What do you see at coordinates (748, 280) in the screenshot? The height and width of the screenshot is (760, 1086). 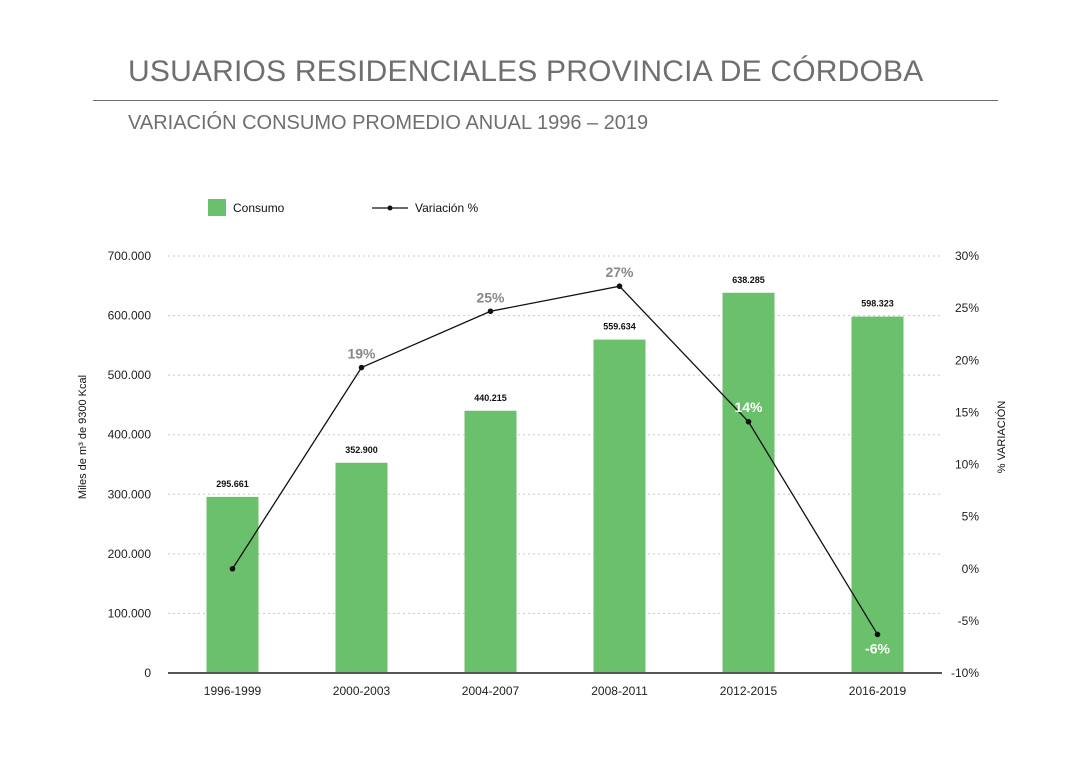 I see `bar-value-label: 638.285` at bounding box center [748, 280].